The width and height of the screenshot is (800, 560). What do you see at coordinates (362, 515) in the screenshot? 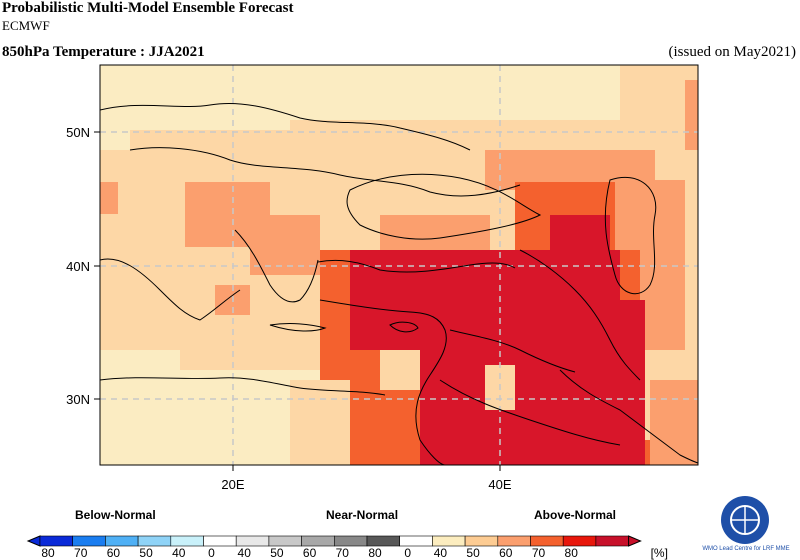
I see `legend-near-normal: Near-Normal` at bounding box center [362, 515].